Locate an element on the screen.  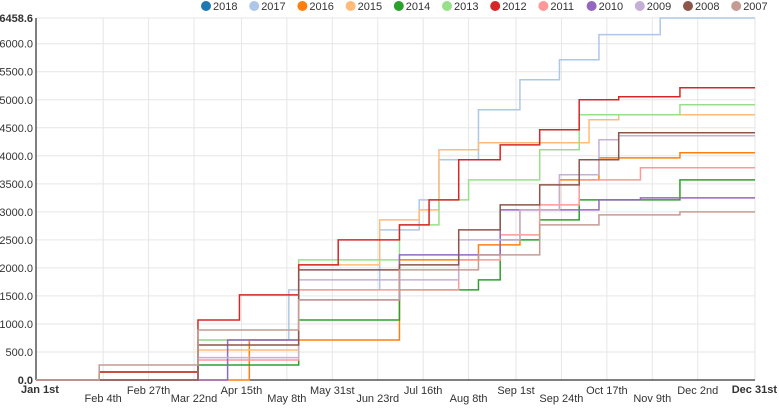
x-tick-label: Dec 2nd is located at coordinates (697, 391).